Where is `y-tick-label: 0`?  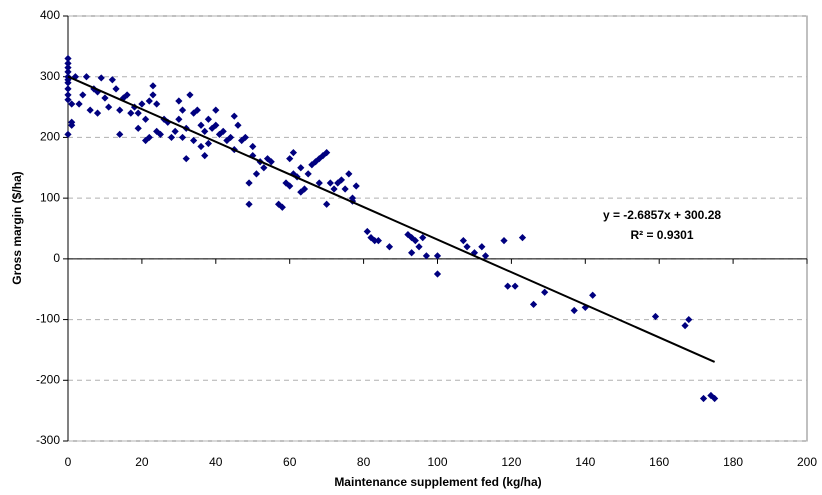 y-tick-label: 0 is located at coordinates (56, 258).